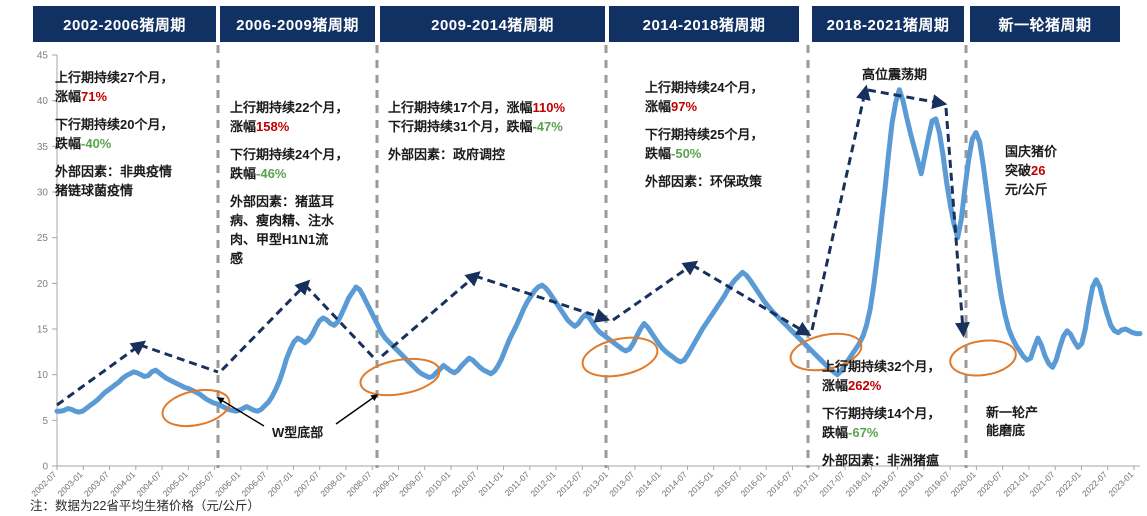 Image resolution: width=1147 pixels, height=516 pixels. I want to click on annotation-line: 元/公斤, so click(1060, 189).